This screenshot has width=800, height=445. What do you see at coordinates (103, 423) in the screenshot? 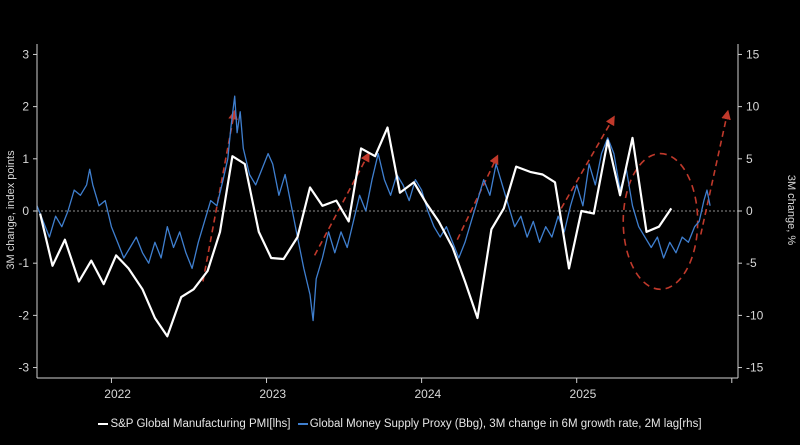
I see `legend-swatch-pmi` at bounding box center [103, 423].